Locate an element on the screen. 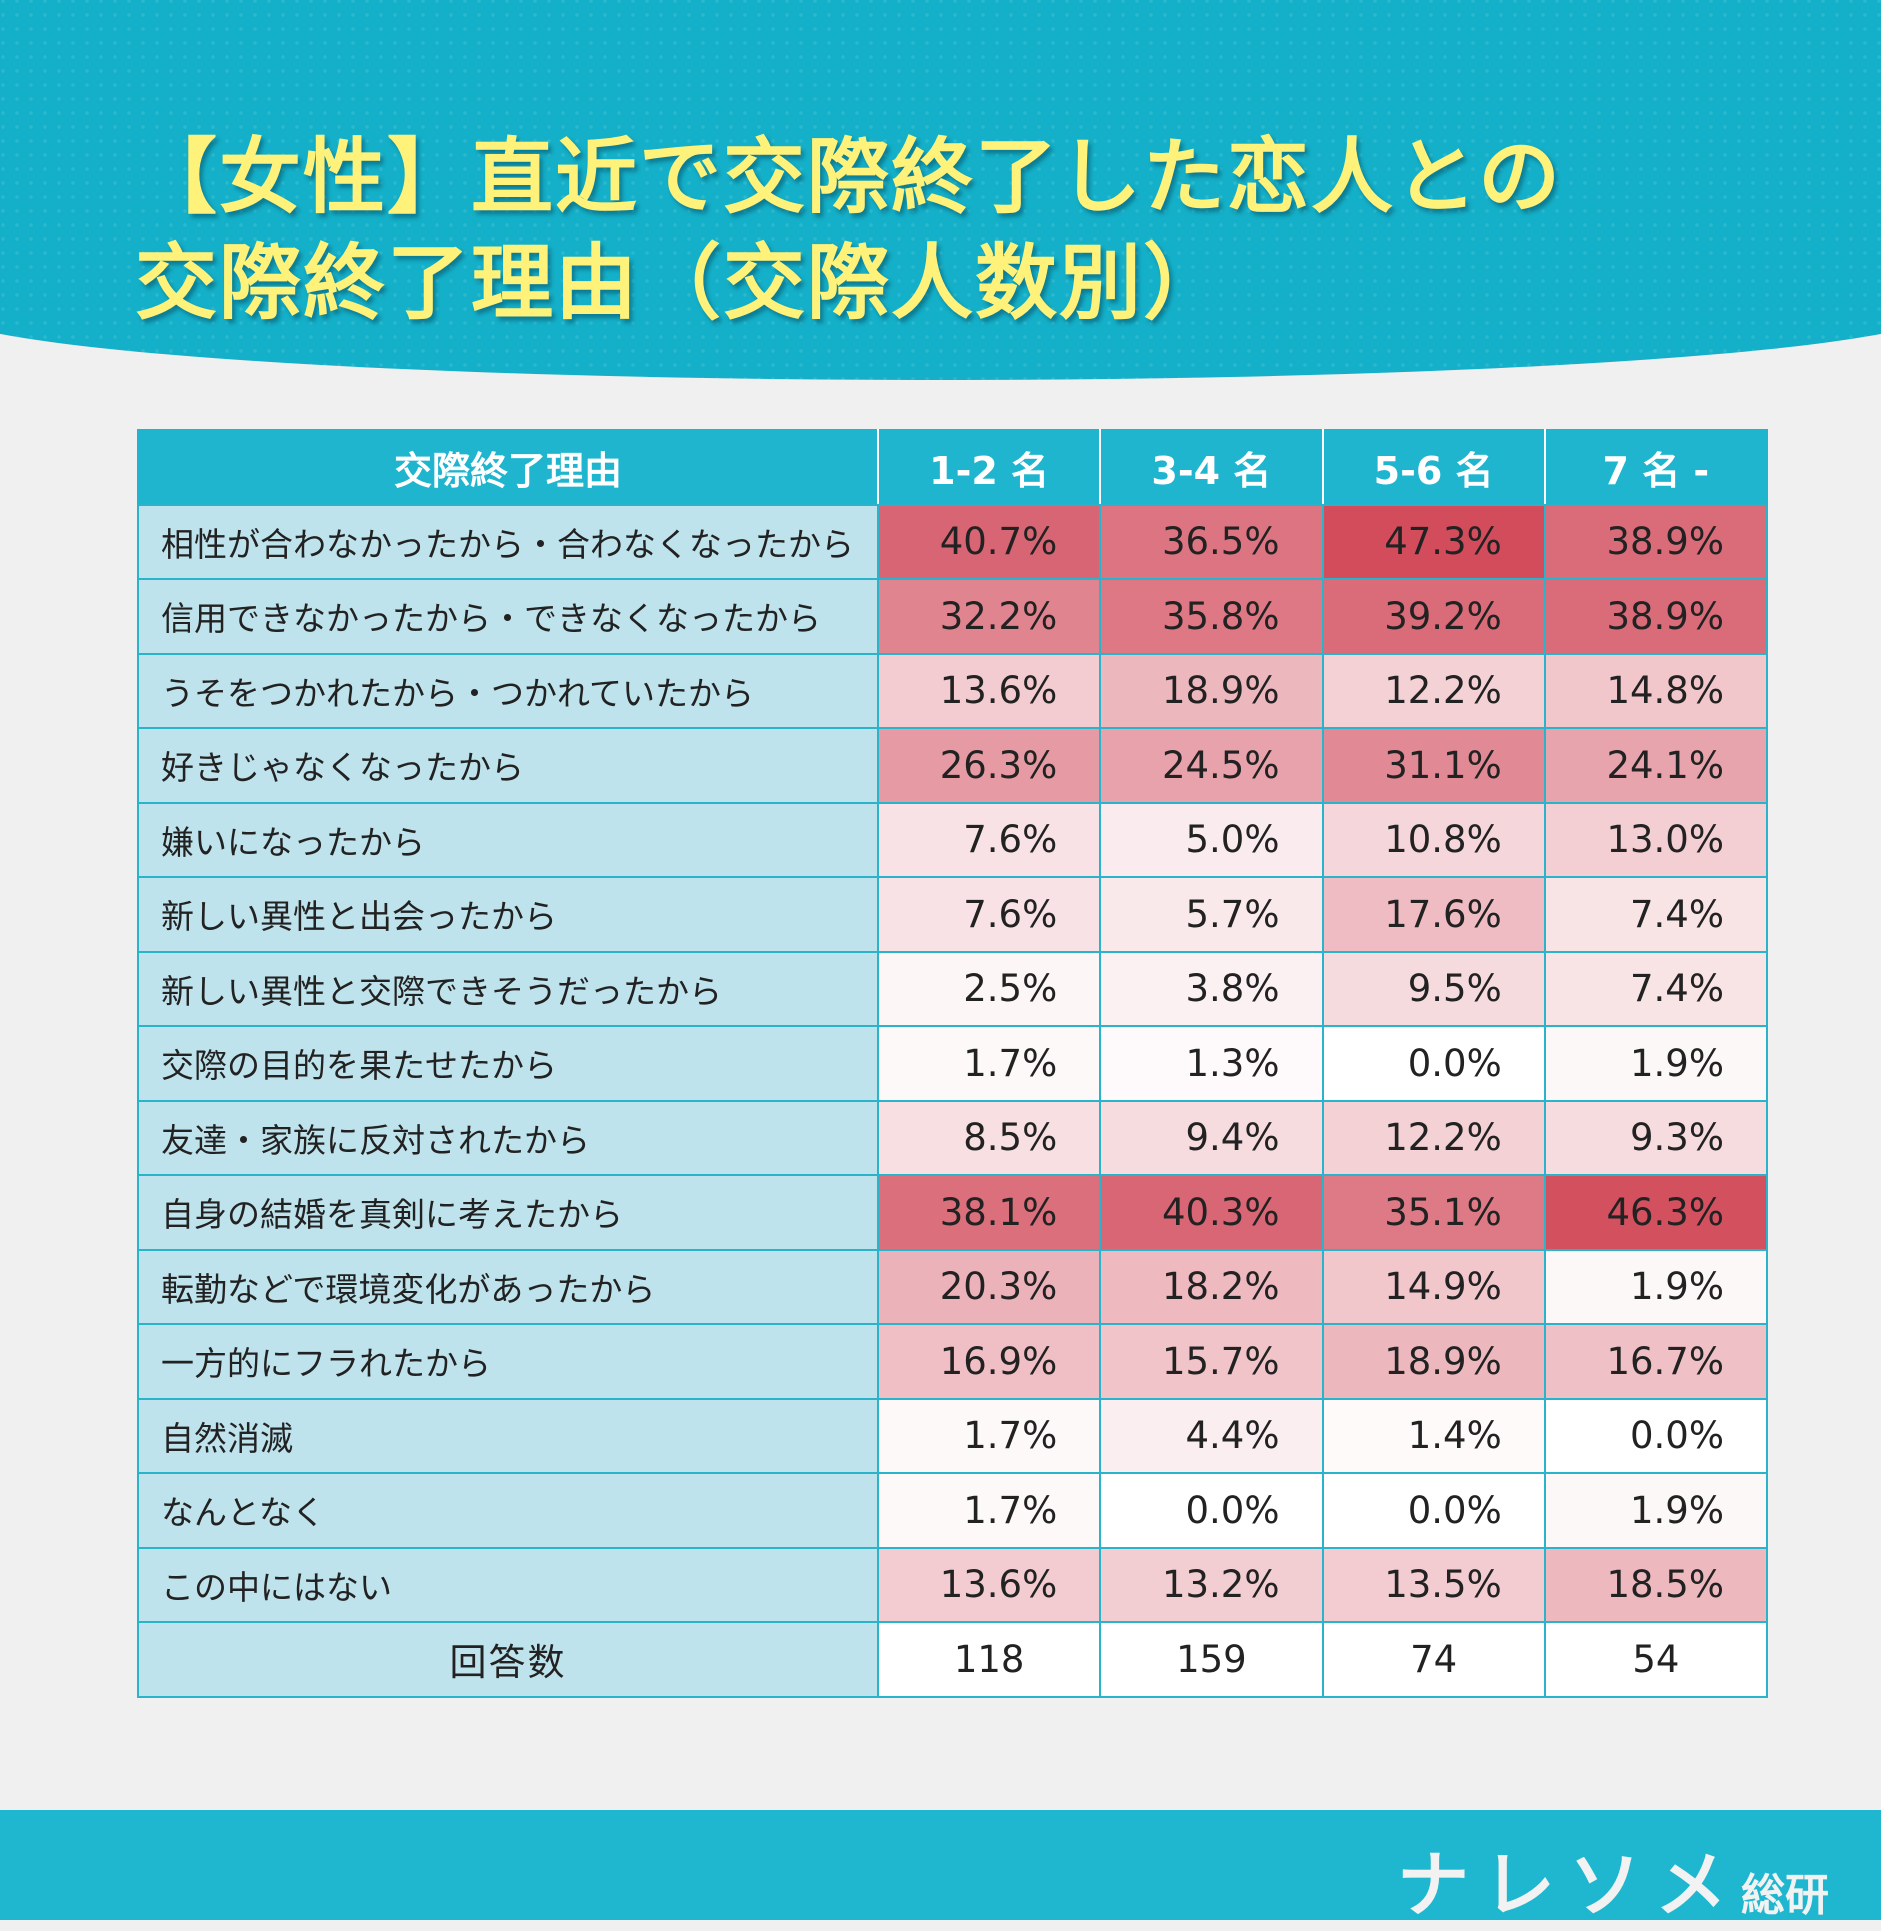 The width and height of the screenshot is (1881, 1931). column-header: 3-4 名 is located at coordinates (1211, 467).